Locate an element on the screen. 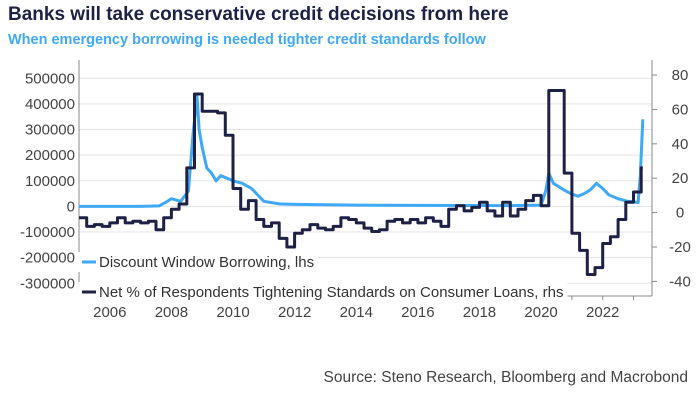 This screenshot has width=700, height=400. y-left-tick-label: 0 is located at coordinates (71, 206).